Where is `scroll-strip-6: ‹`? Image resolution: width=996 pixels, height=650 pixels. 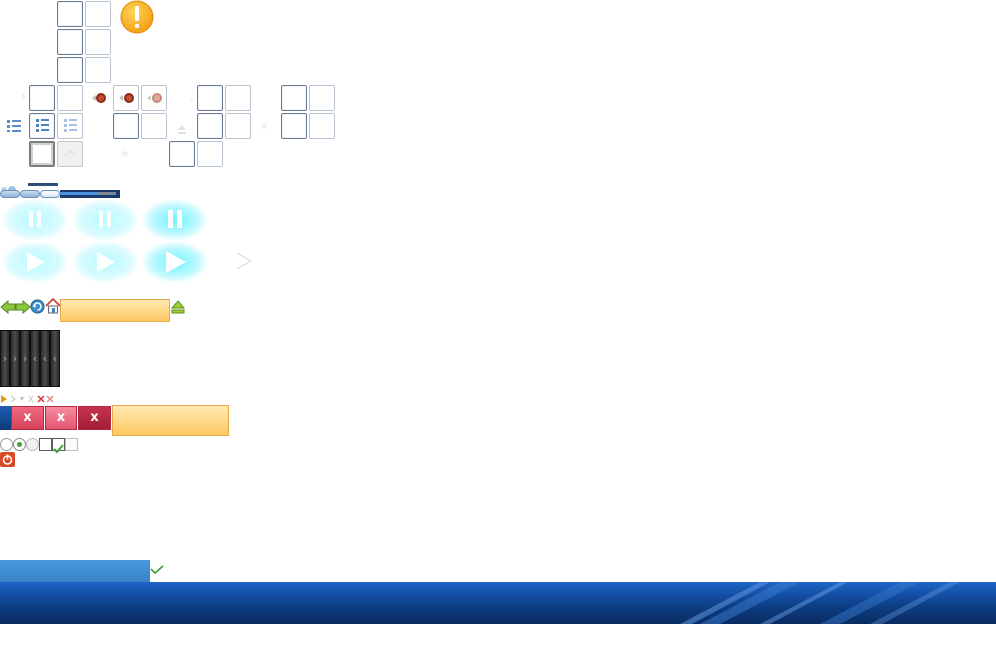
scroll-strip-6: ‹ is located at coordinates (55, 358).